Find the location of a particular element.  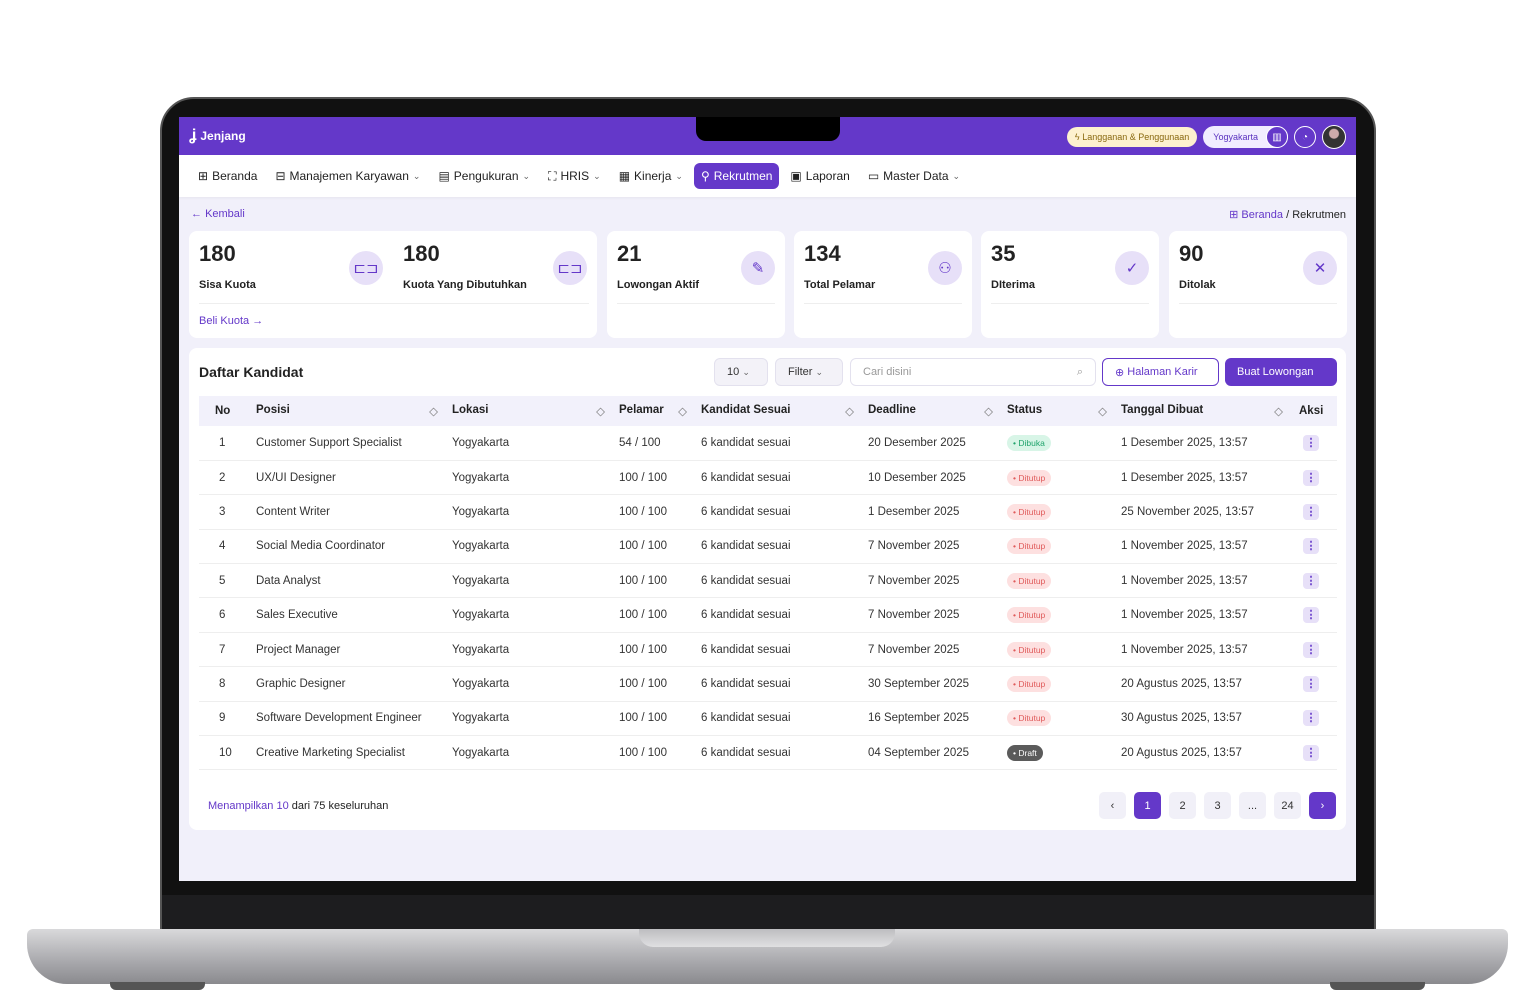

page-size-select: 10 ⌄ is located at coordinates (741, 372).